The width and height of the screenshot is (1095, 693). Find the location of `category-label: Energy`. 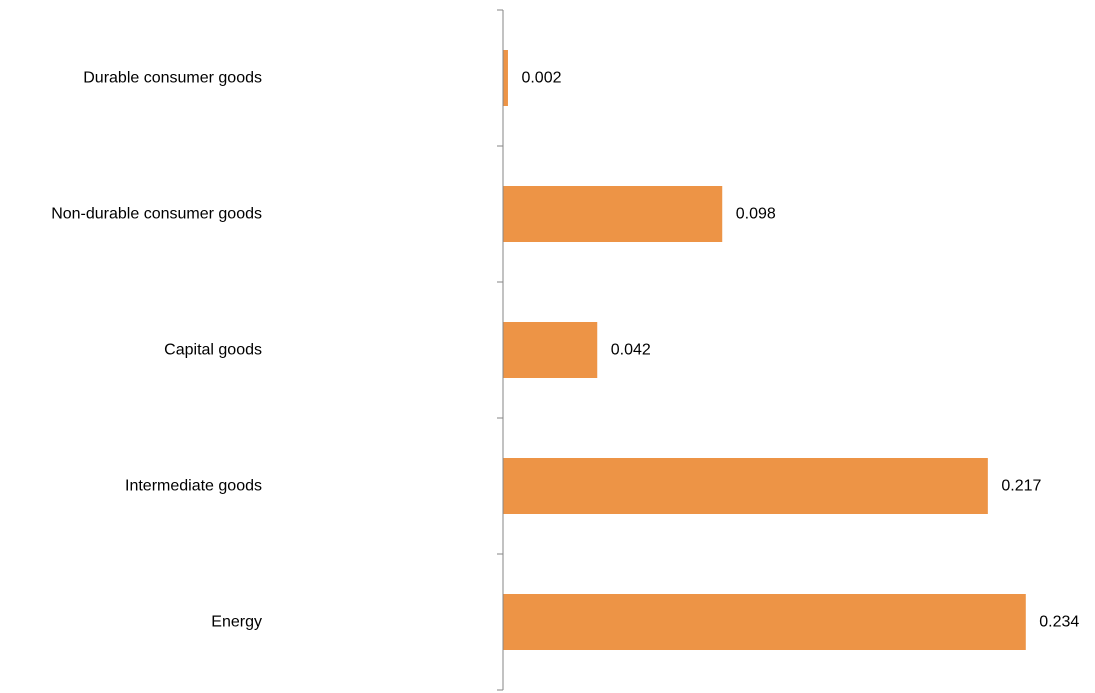

category-label: Energy is located at coordinates (236, 622).